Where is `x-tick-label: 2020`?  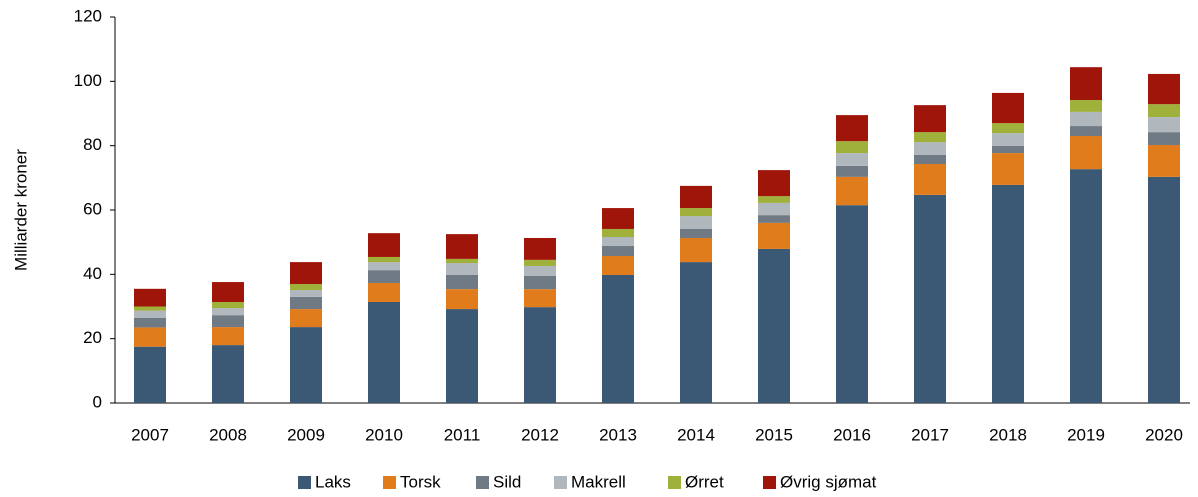
x-tick-label: 2020 is located at coordinates (1164, 434).